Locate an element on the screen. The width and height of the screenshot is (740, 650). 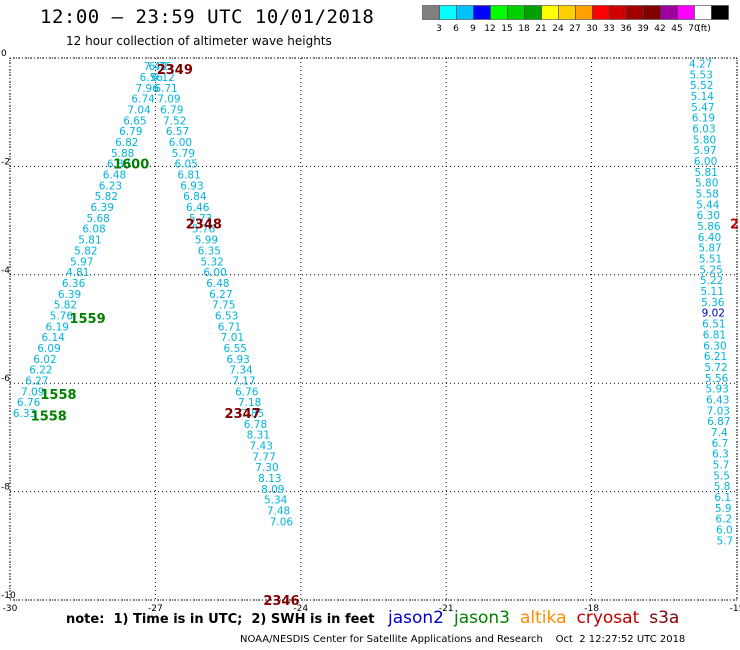
wave-height-value: 7.34 is located at coordinates (241, 371).